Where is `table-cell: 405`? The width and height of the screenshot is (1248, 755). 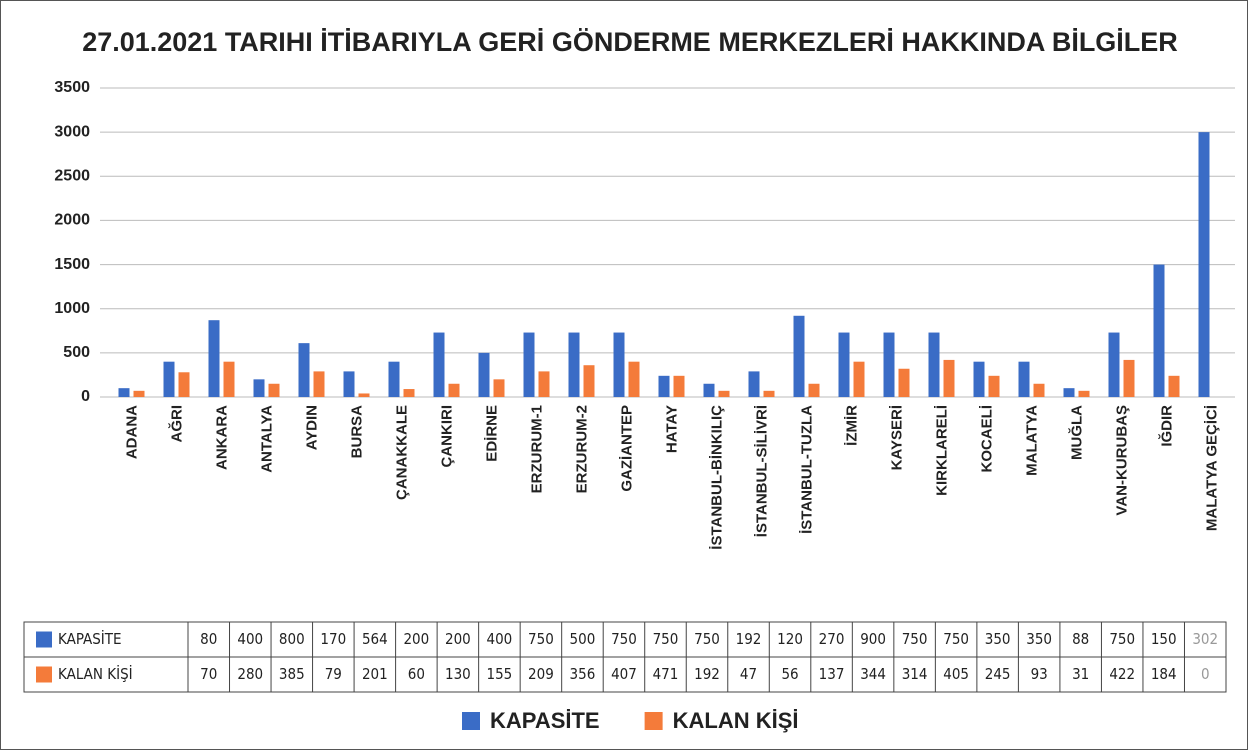
table-cell: 405 is located at coordinates (956, 674).